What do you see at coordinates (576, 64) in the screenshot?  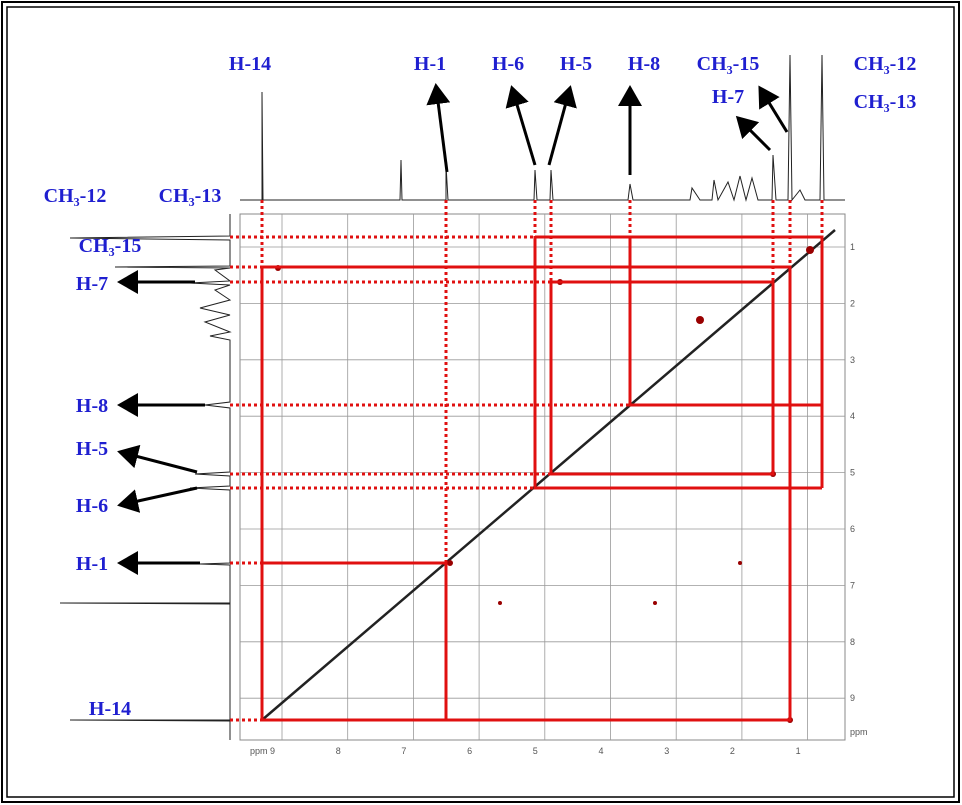 I see `top-label: H-5` at bounding box center [576, 64].